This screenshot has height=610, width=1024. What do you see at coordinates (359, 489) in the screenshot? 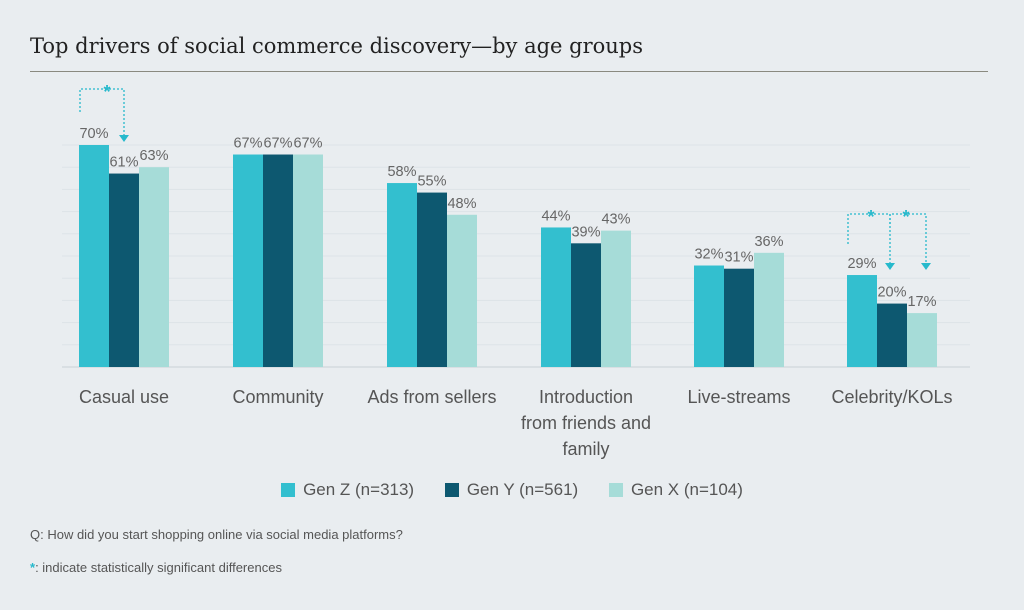
I see `legend-label-gen-z: Gen Z (n=313)` at bounding box center [359, 489].